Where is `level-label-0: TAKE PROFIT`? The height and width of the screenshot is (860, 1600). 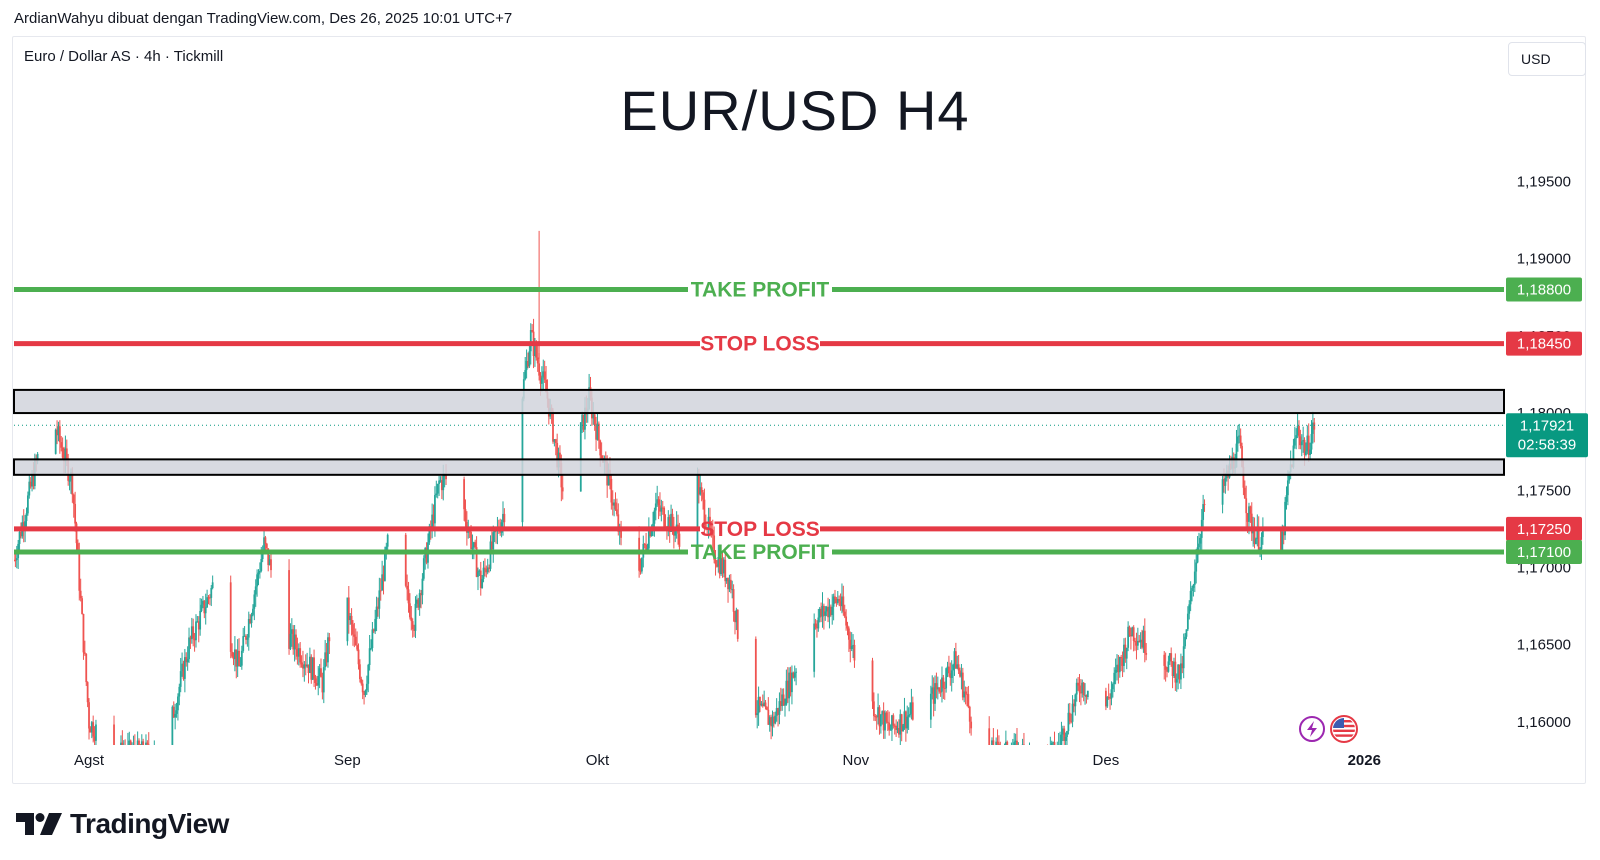
level-label-0: TAKE PROFIT is located at coordinates (760, 290).